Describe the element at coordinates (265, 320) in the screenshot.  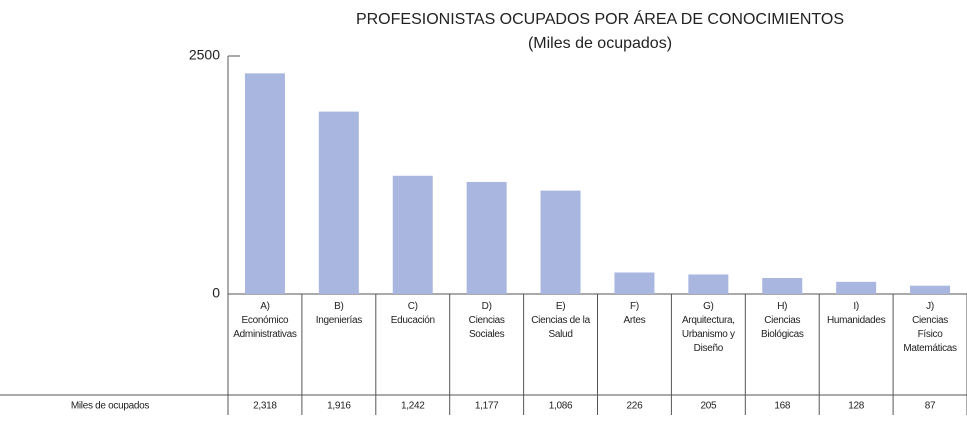
I see `x-tick-label: A) Económico Administrativas` at that location.